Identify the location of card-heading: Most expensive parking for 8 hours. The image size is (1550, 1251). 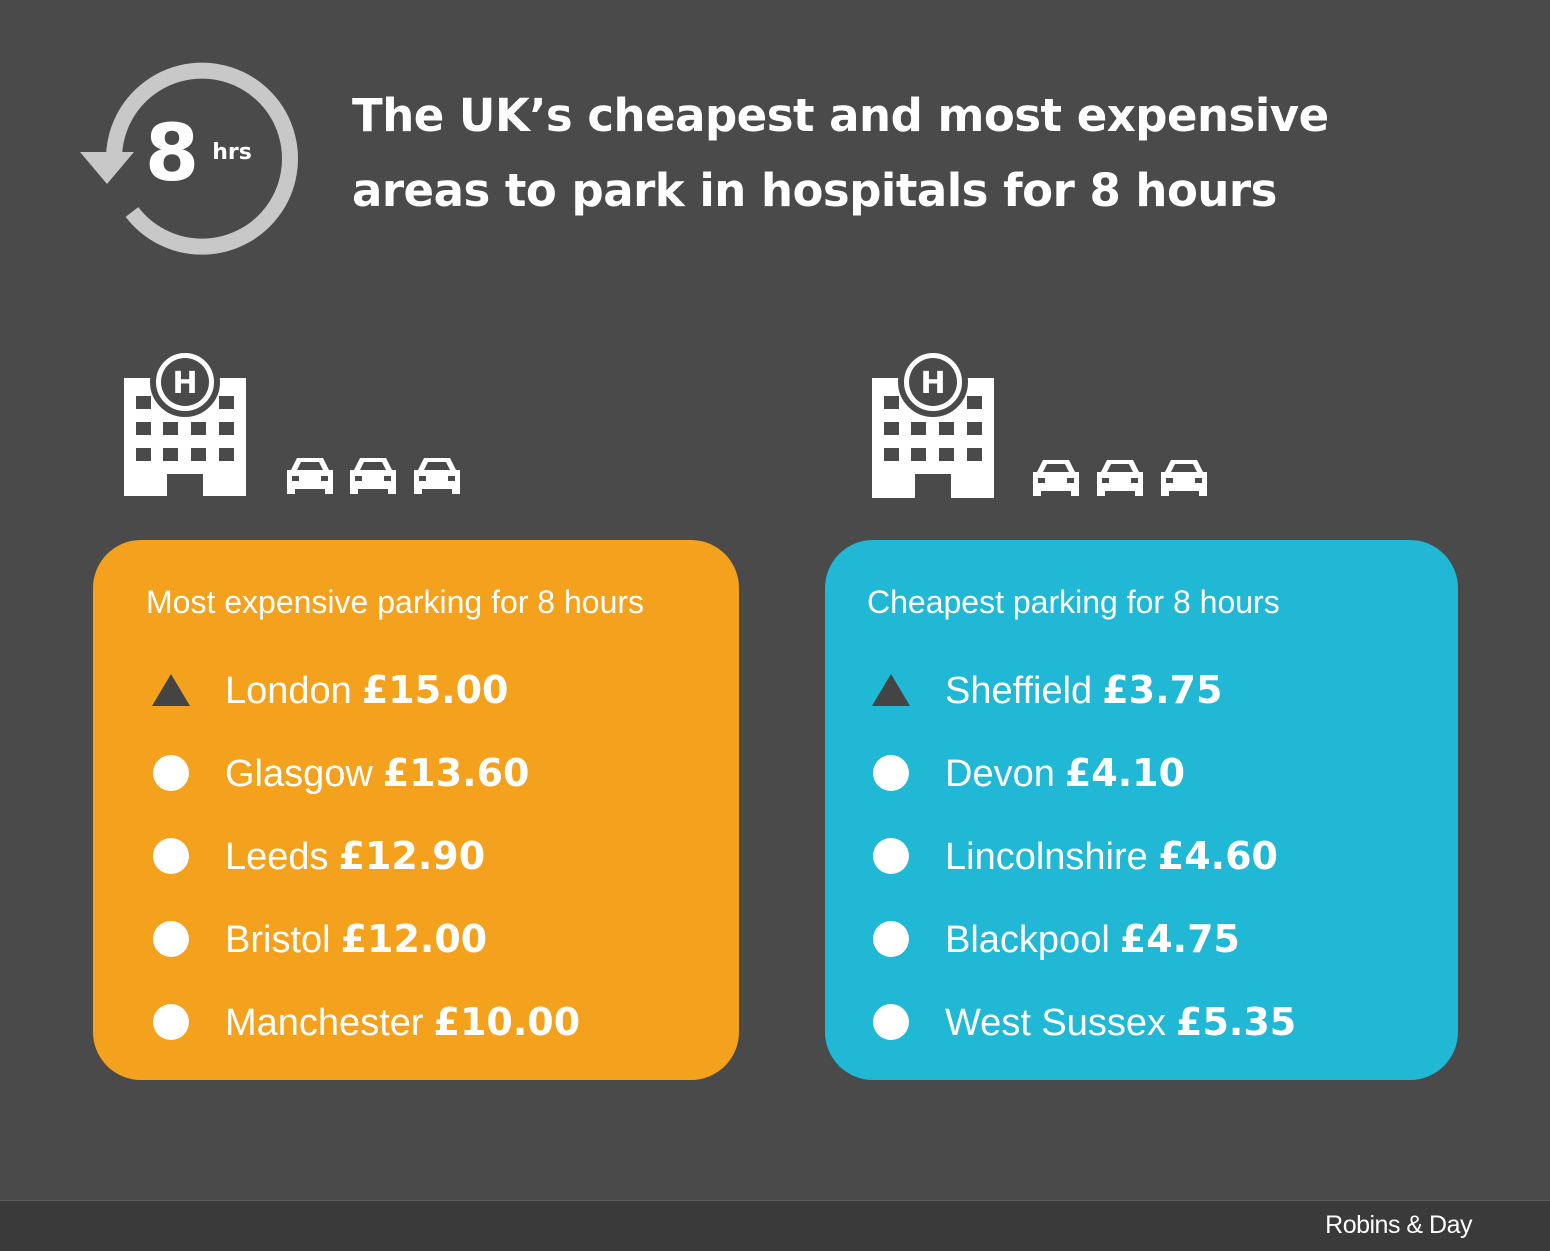
(395, 602).